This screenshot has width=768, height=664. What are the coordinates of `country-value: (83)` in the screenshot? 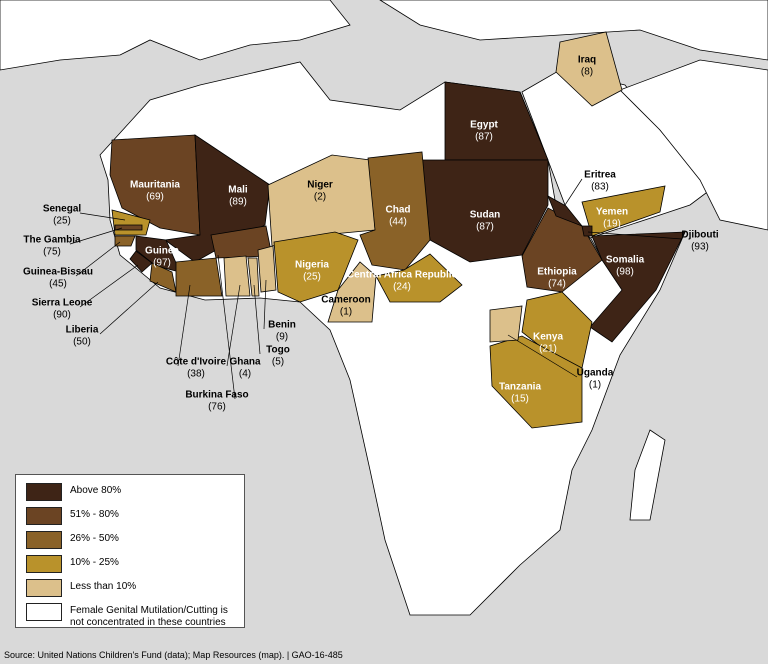 It's located at (600, 187).